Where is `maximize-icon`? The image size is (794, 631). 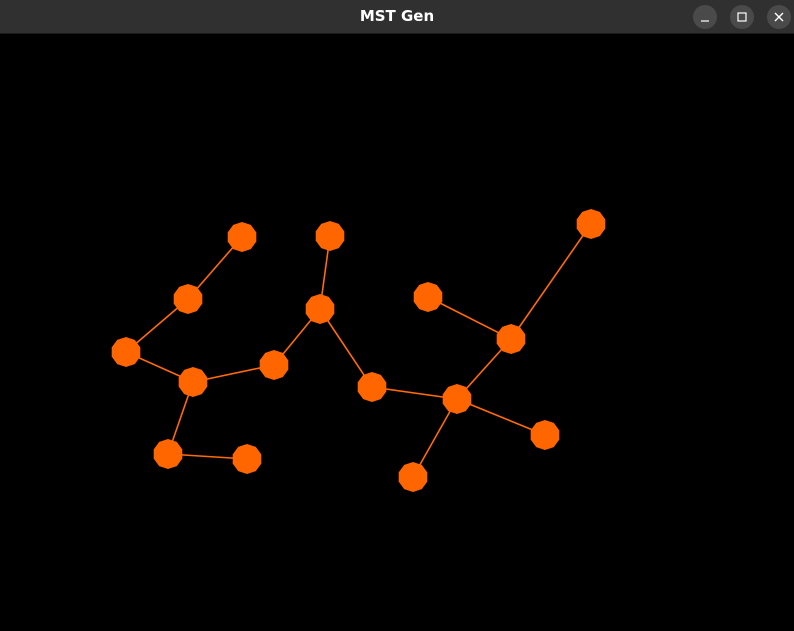 maximize-icon is located at coordinates (742, 17).